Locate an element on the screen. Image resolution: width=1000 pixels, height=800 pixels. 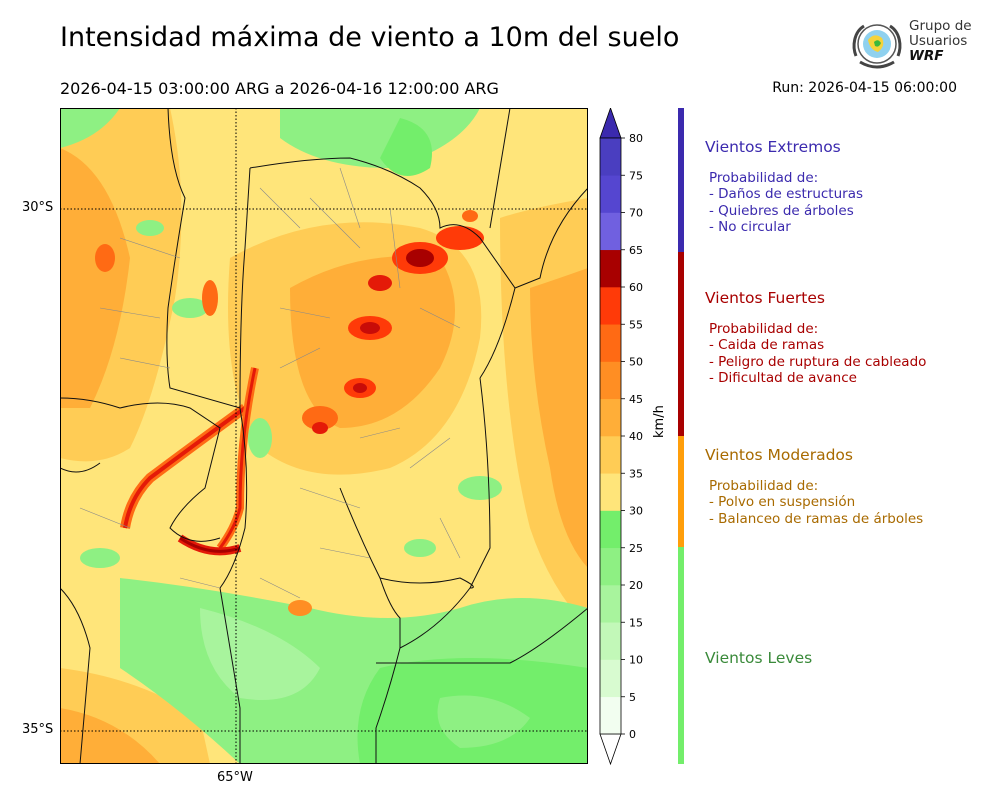
category-line: - Polvo en suspensión is located at coordinates (782, 502).